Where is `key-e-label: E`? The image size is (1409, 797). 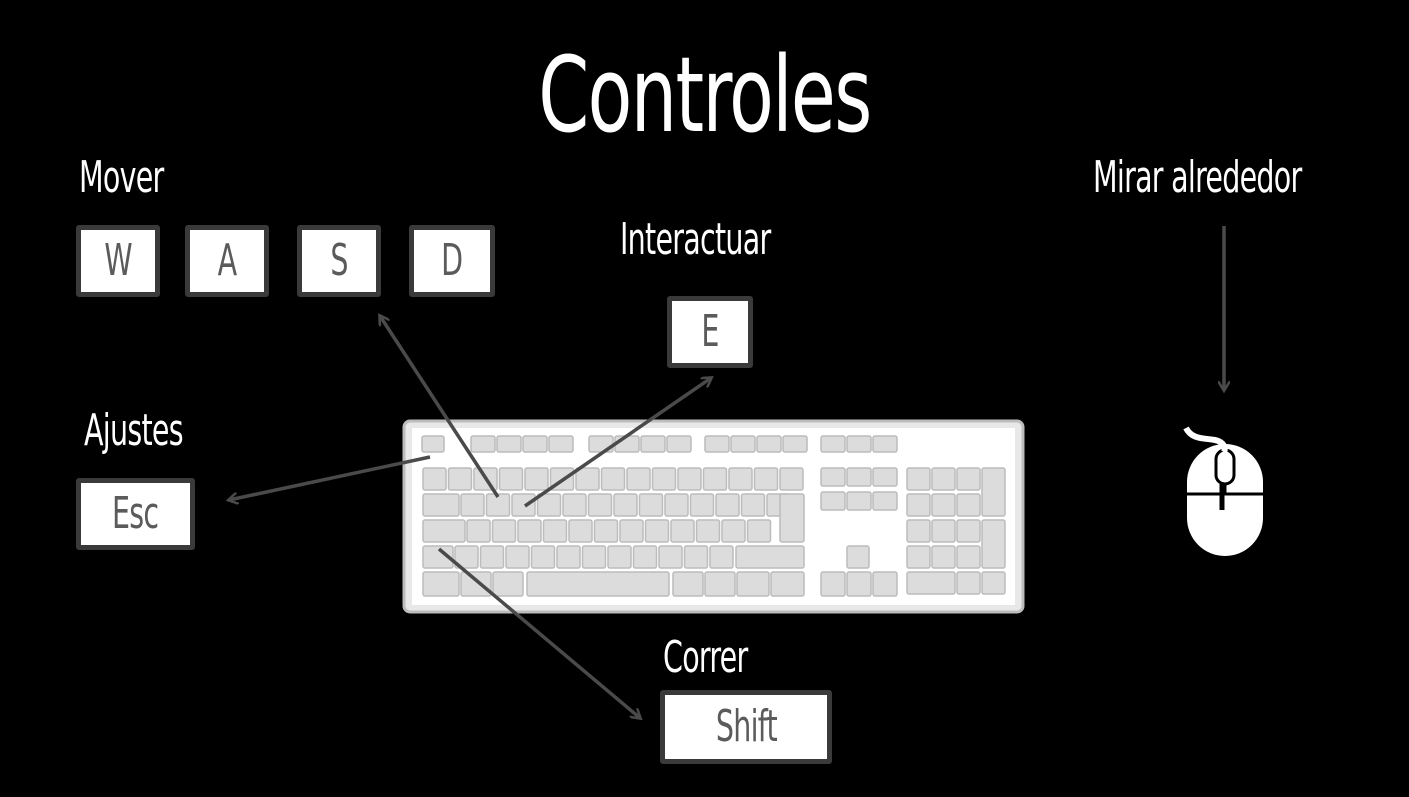
key-e-label: E is located at coordinates (710, 331).